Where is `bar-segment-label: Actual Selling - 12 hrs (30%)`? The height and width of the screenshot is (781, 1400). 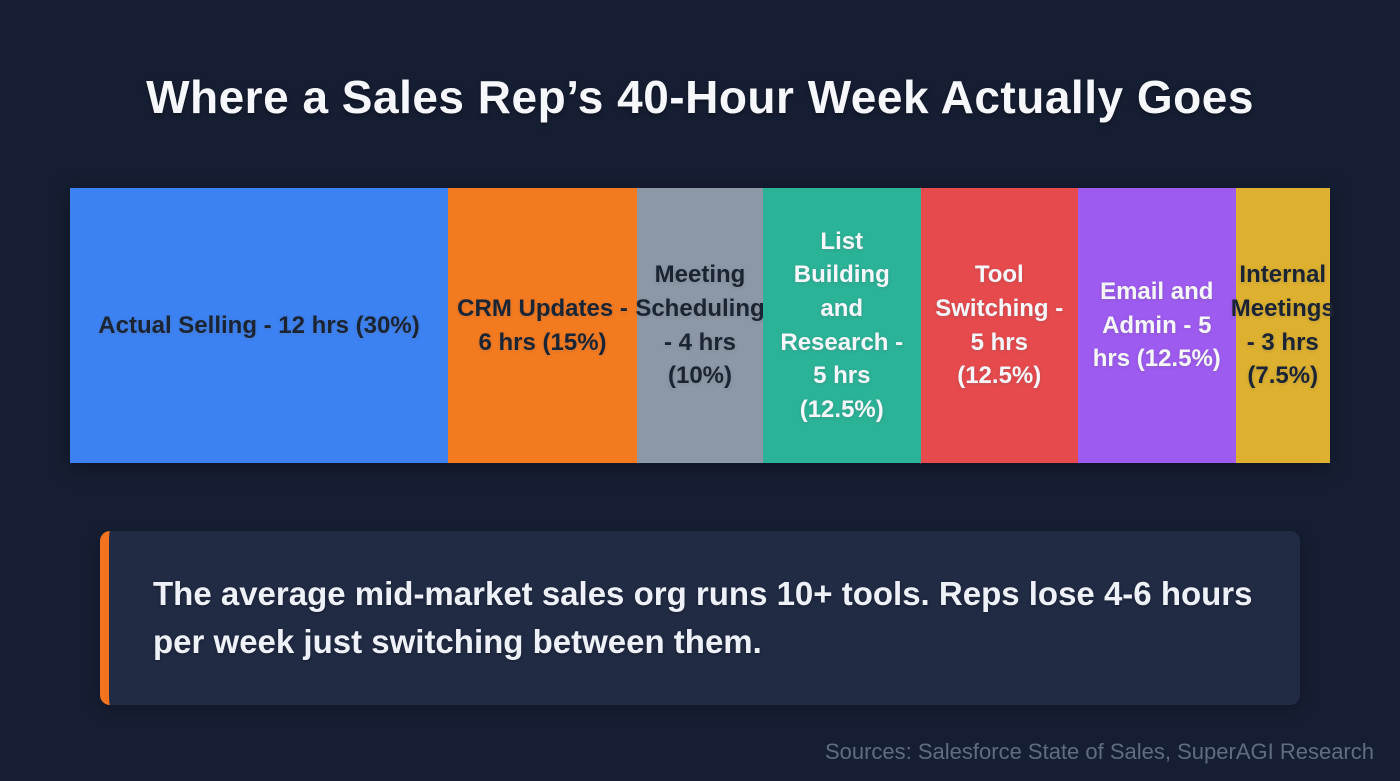
bar-segment-label: Actual Selling - 12 hrs (30%) is located at coordinates (259, 325).